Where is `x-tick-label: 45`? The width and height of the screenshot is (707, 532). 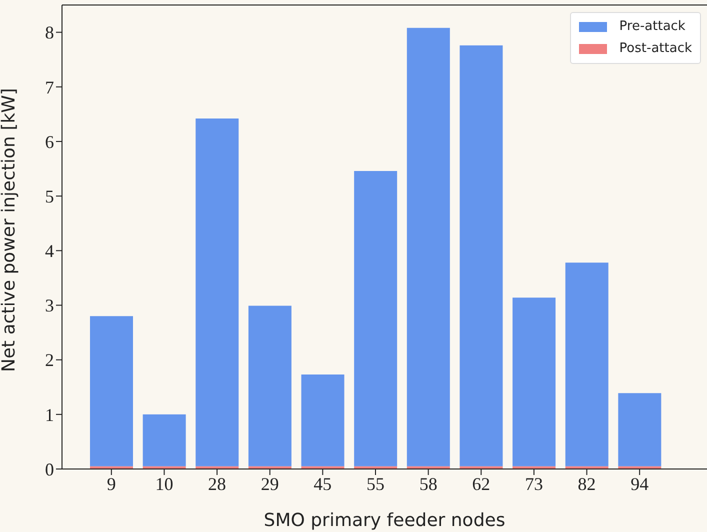
x-tick-label: 45 is located at coordinates (323, 484).